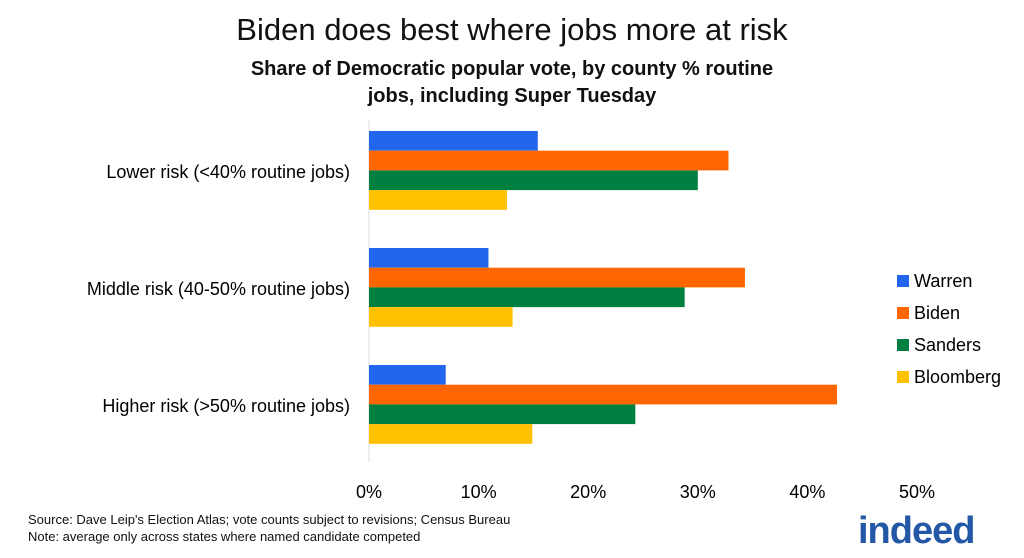 Image resolution: width=1024 pixels, height=558 pixels. I want to click on legend-label: Warren, so click(943, 281).